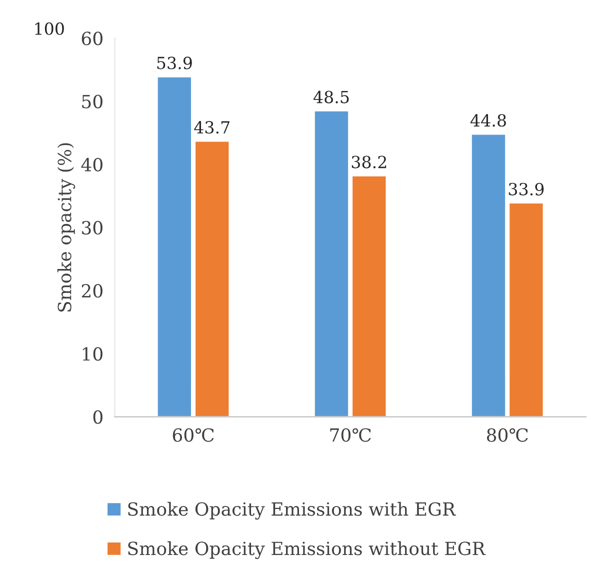  I want to click on y-tick-label: 50, so click(92, 101).